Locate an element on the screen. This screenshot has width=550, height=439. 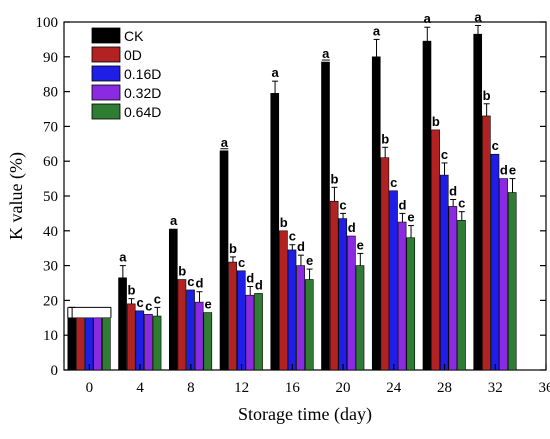
legend: CK 0D 0.16D 0.32D 0.64D is located at coordinates (126, 73).